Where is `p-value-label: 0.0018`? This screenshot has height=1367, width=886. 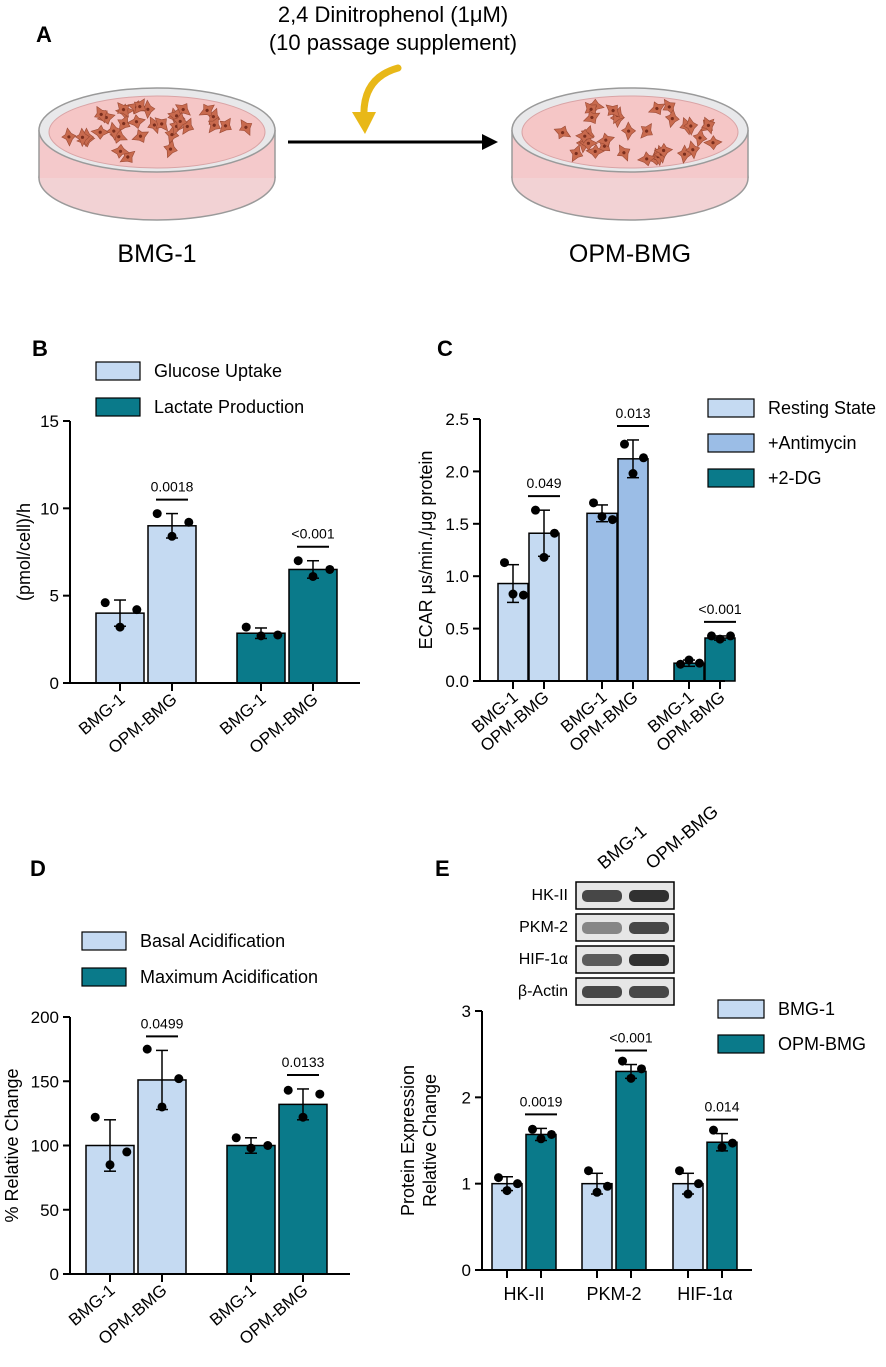 p-value-label: 0.0018 is located at coordinates (172, 487).